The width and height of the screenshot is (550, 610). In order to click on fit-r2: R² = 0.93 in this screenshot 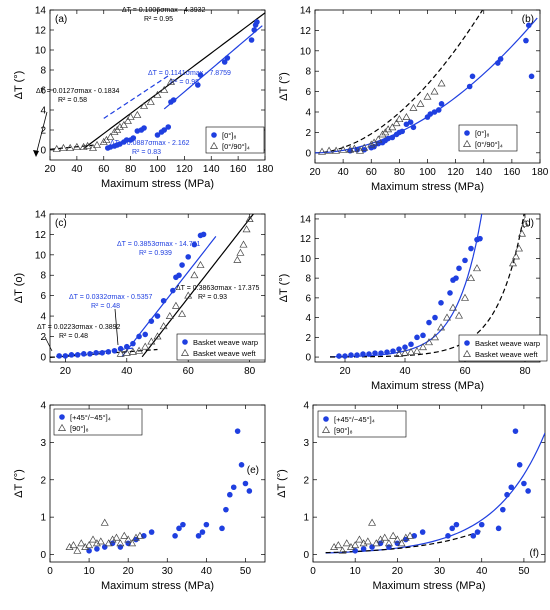, I will do `click(212, 297)`.